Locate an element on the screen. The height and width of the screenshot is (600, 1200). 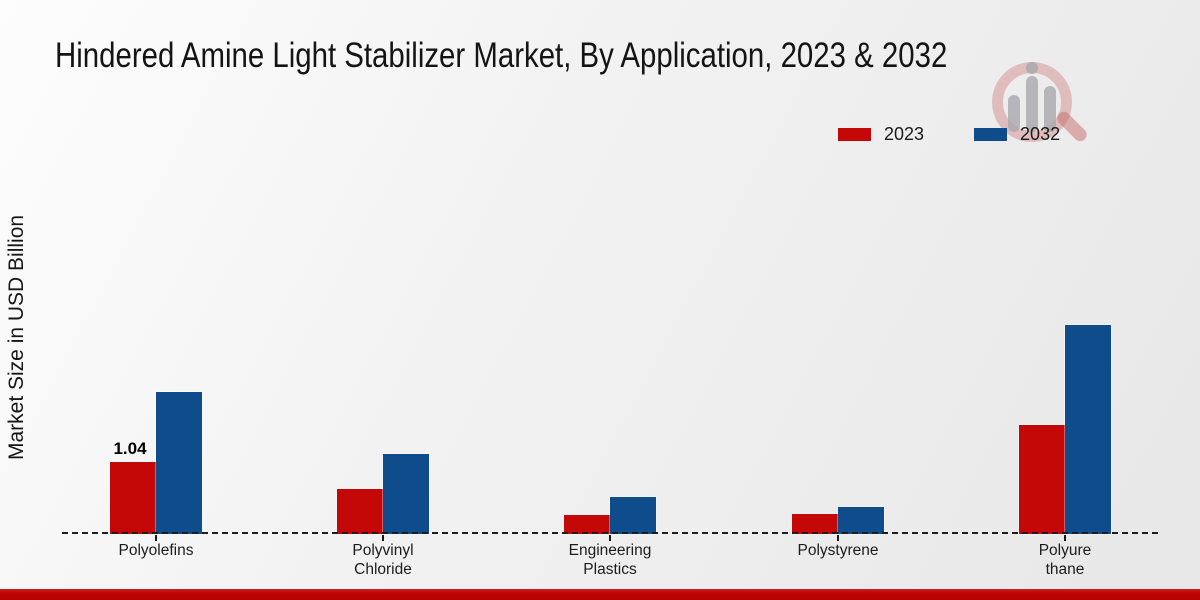
logo-dot-icon is located at coordinates (1032, 68).